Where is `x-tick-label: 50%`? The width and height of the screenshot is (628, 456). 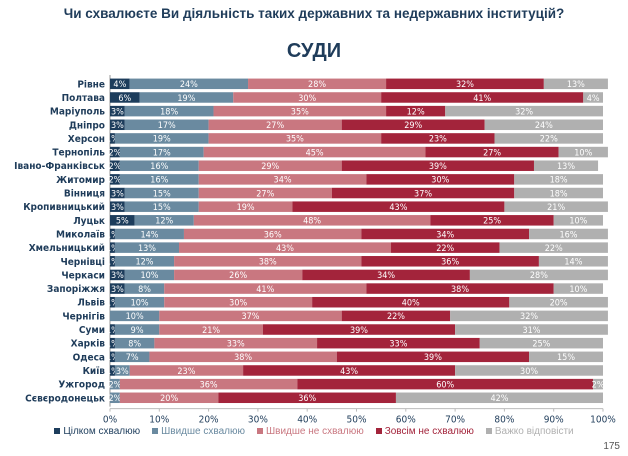
x-tick-label: 50% is located at coordinates (357, 420).